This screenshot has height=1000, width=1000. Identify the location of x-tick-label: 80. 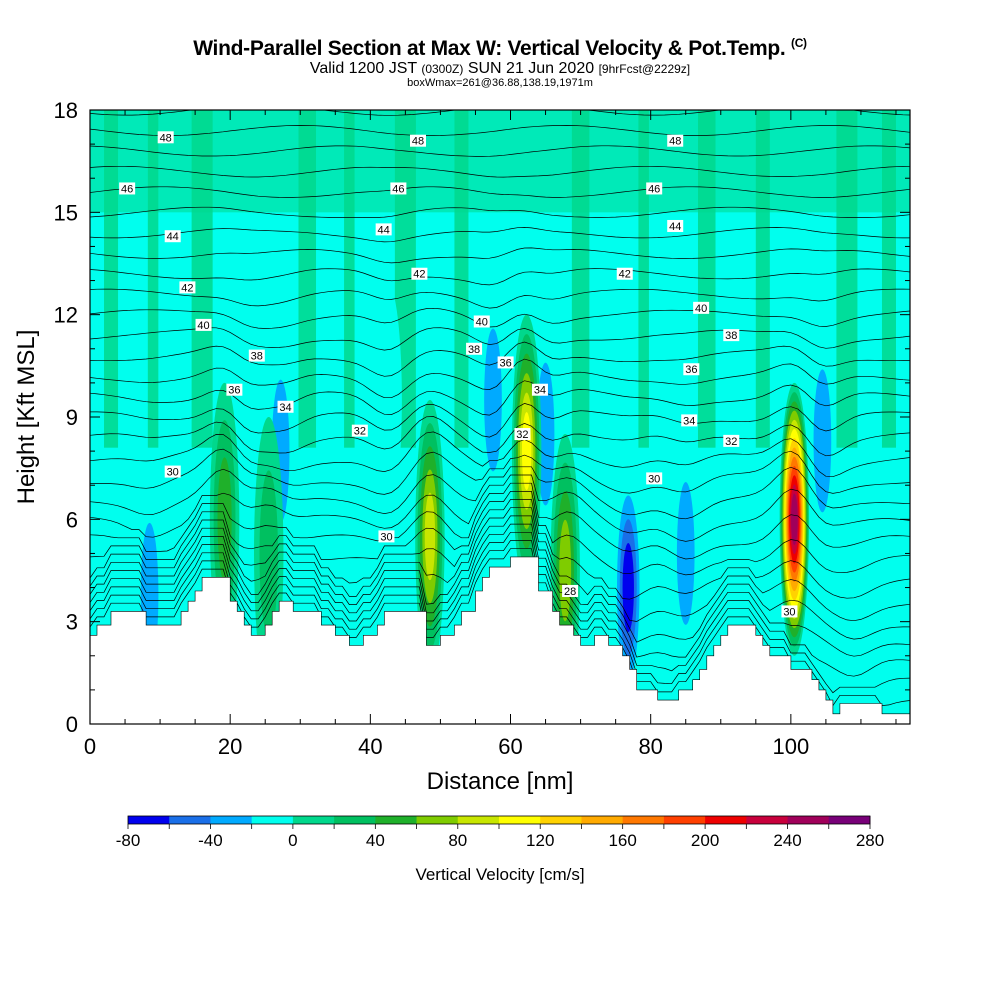
(650, 746).